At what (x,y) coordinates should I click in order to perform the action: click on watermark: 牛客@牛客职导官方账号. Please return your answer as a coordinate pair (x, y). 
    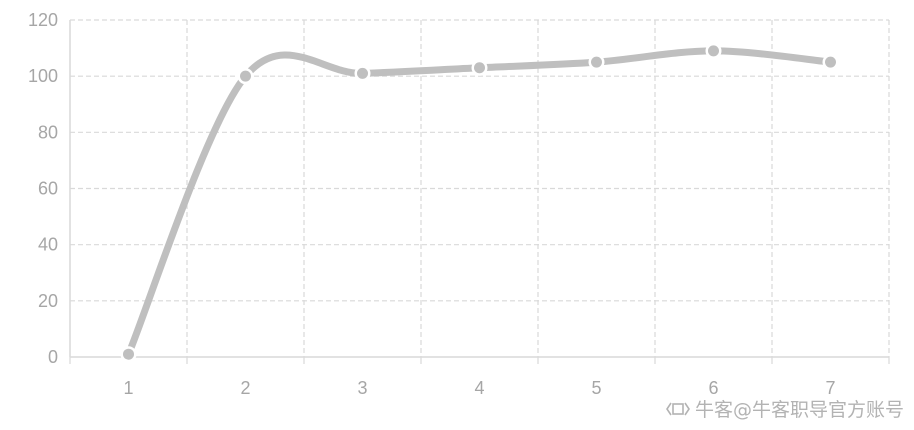
    Looking at the image, I should click on (784, 408).